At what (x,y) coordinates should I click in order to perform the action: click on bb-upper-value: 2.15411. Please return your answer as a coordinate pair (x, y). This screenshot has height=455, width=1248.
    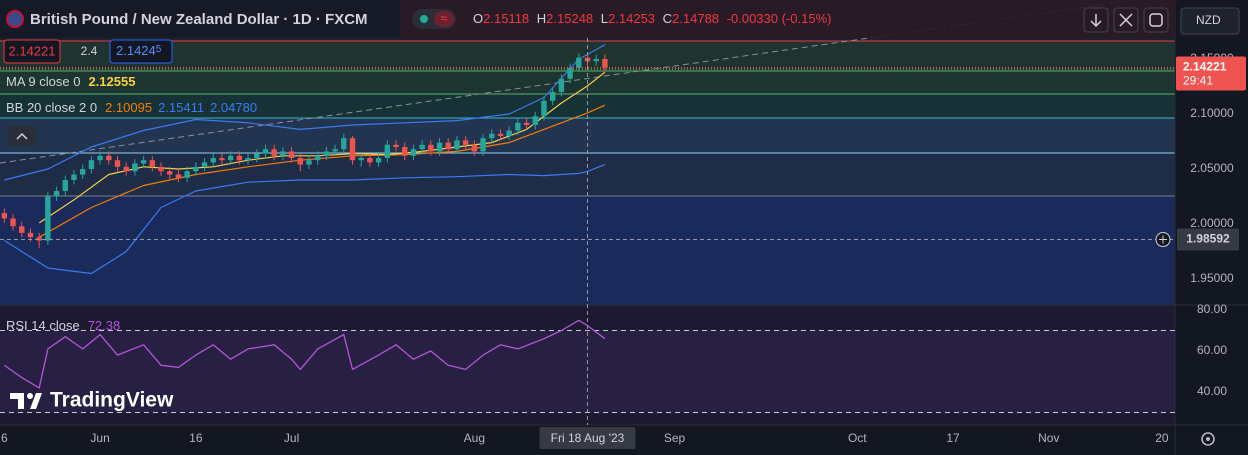
    Looking at the image, I should click on (181, 107).